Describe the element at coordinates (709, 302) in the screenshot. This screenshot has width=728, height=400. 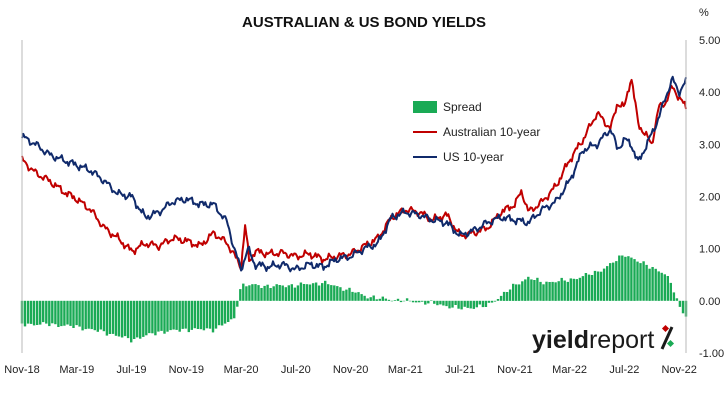
I see `y-tick-label: 0.00` at that location.